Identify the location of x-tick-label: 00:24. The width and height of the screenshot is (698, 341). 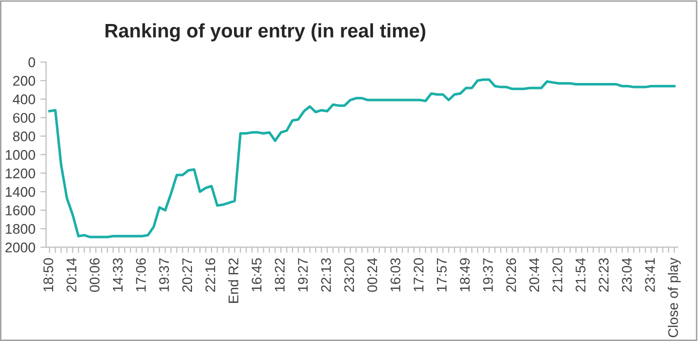
(372, 275).